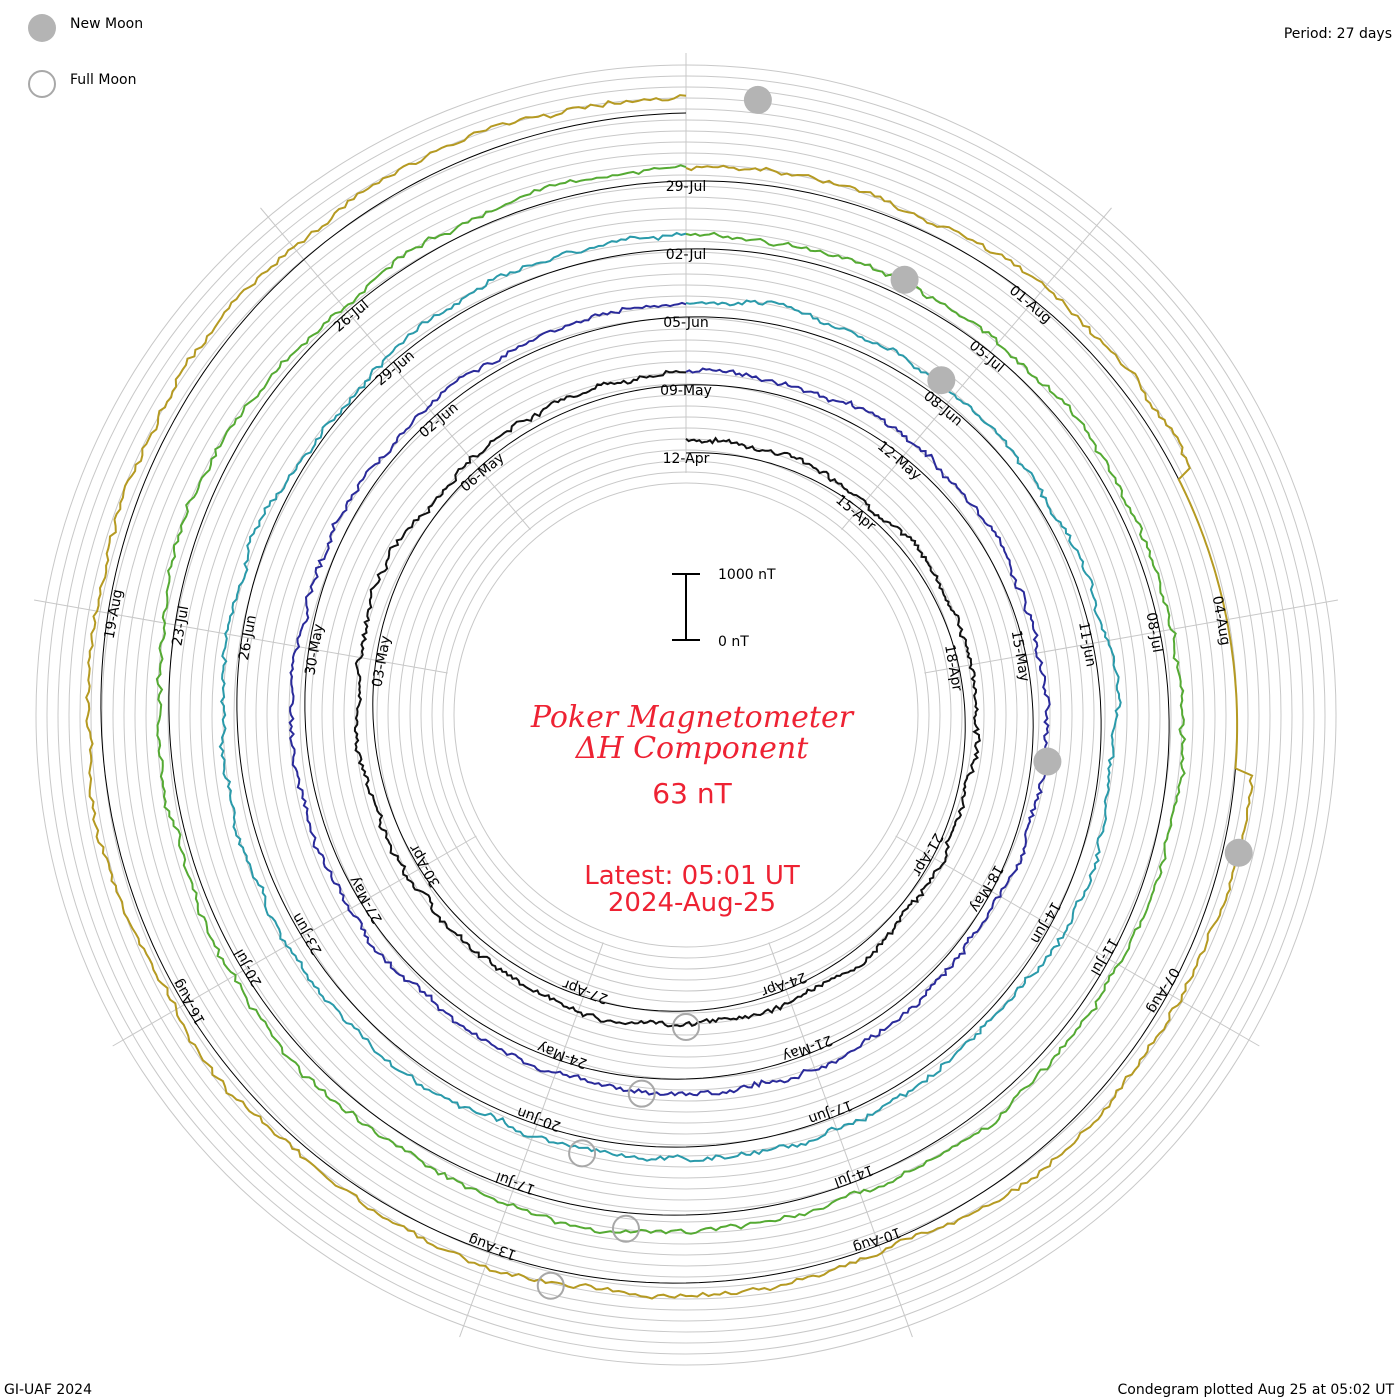  I want to click on date-label: 20-Jun, so click(539, 1119).